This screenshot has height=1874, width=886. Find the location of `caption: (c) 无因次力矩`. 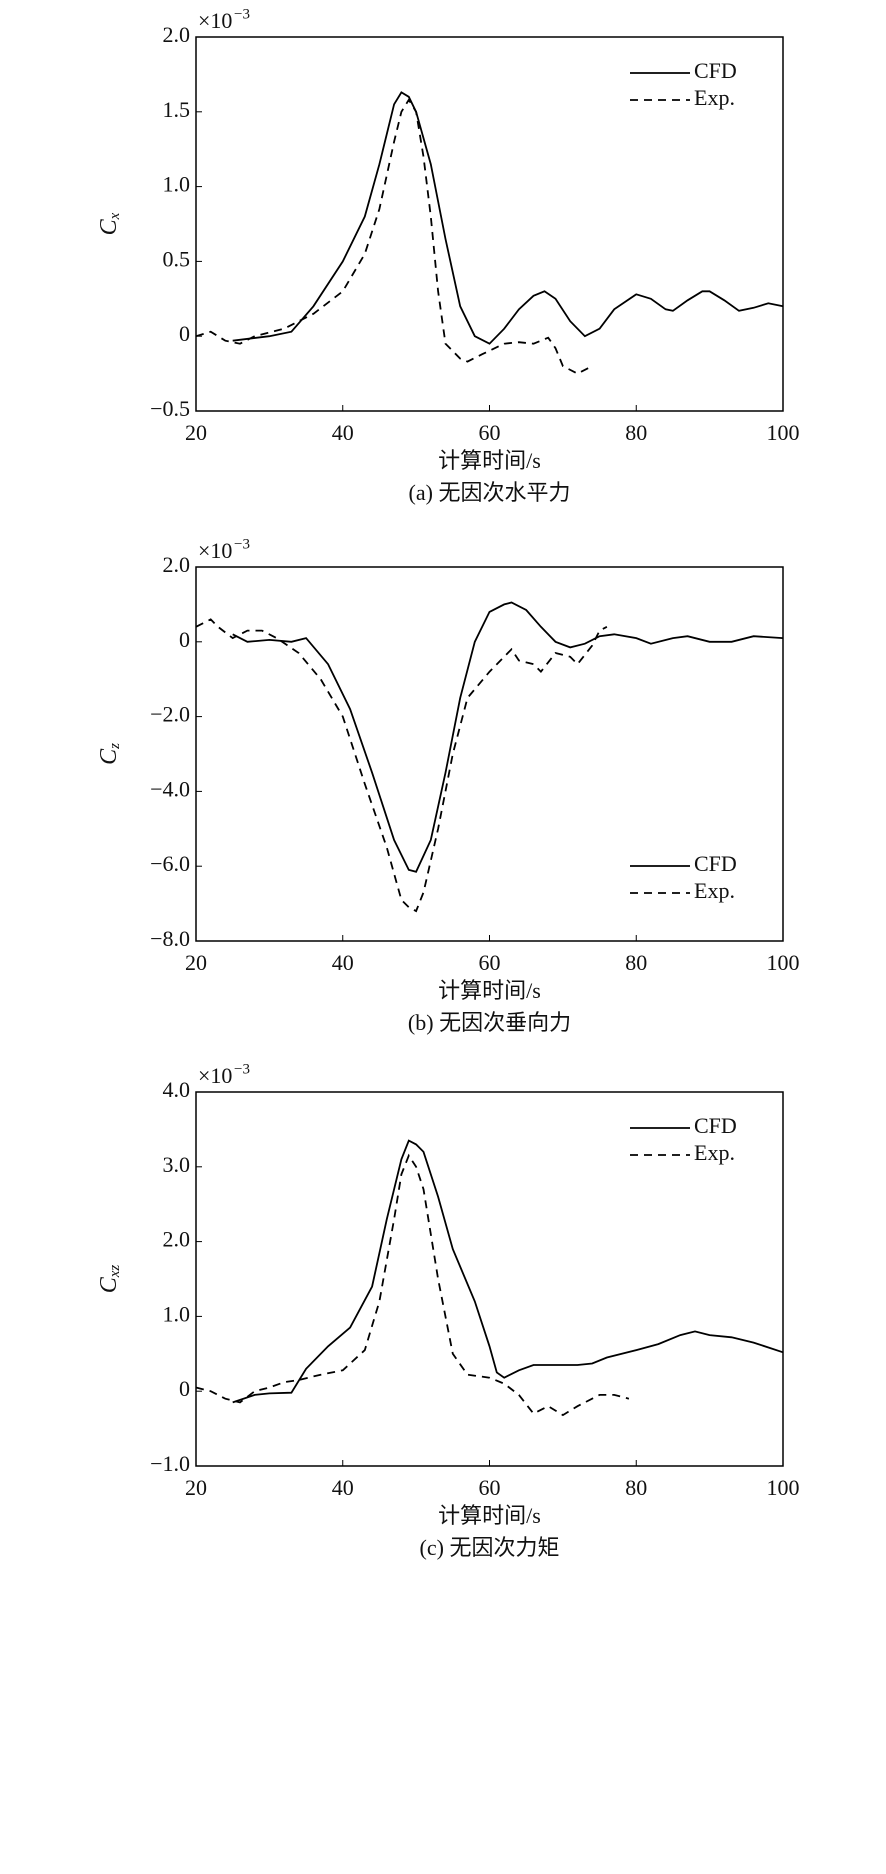

caption: (c) 无因次力矩 is located at coordinates (490, 1547).